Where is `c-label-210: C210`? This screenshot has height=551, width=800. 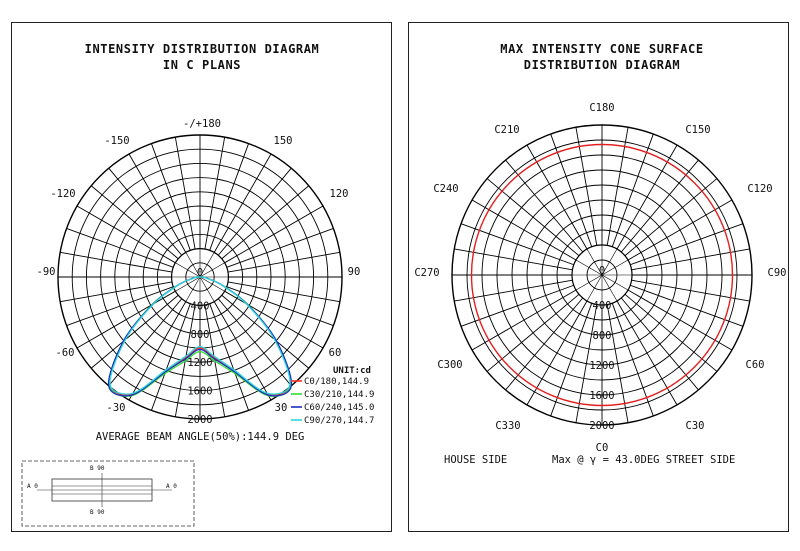 c-label-210: C210 is located at coordinates (506, 130).